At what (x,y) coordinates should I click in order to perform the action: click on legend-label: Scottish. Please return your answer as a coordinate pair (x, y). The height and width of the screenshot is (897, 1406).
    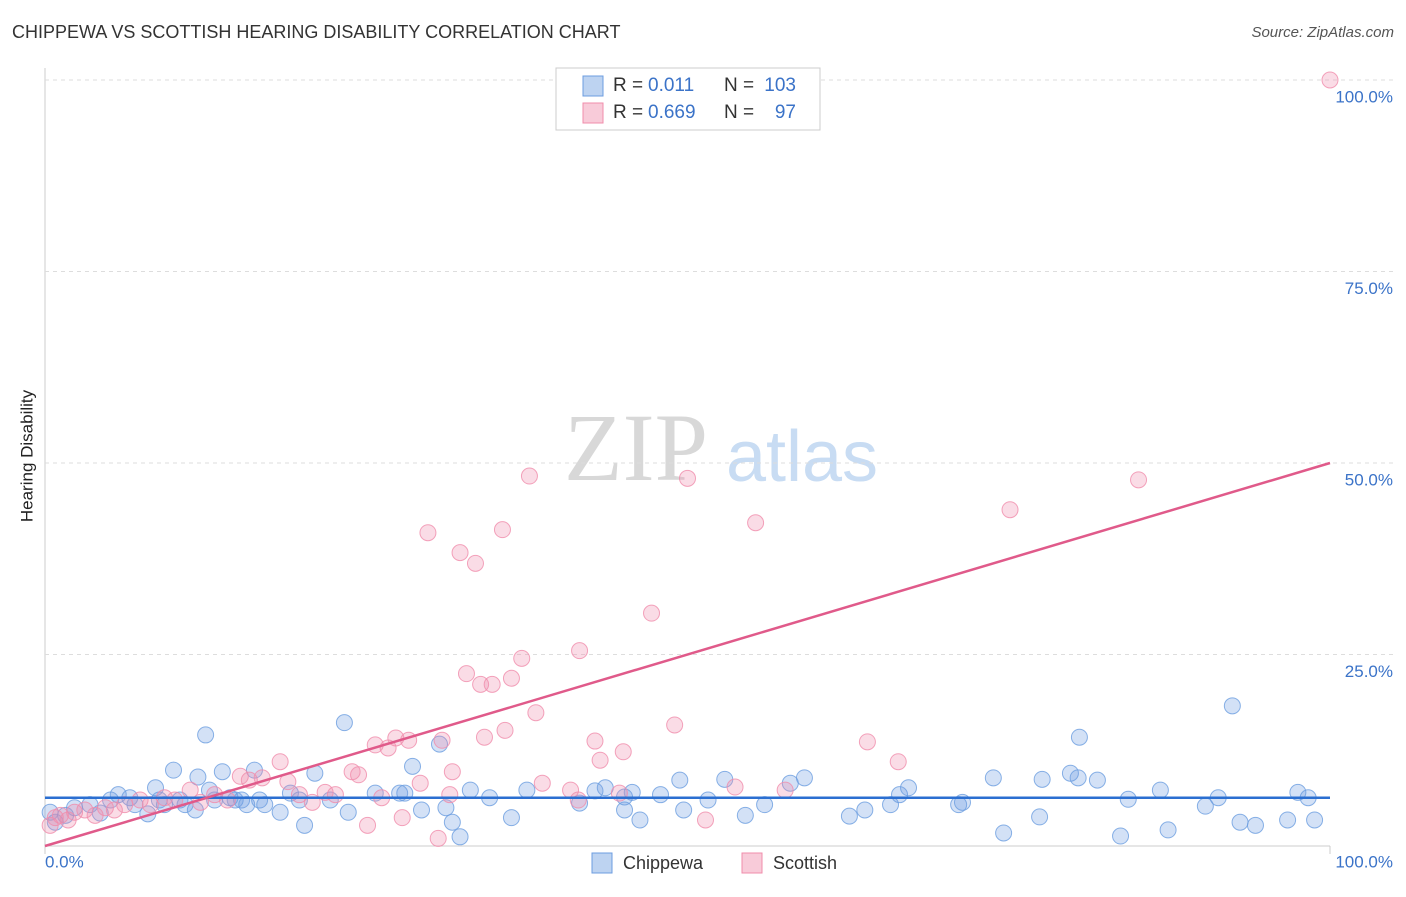
    Looking at the image, I should click on (805, 863).